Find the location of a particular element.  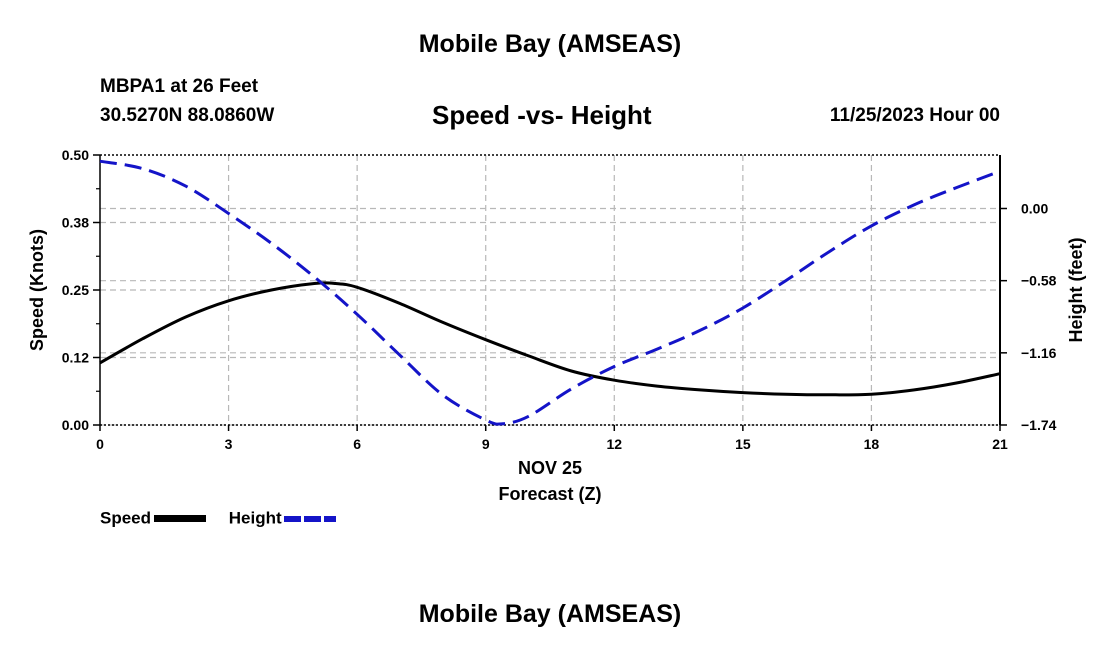

main-title: Mobile Bay (AMSEAS) is located at coordinates (550, 44).